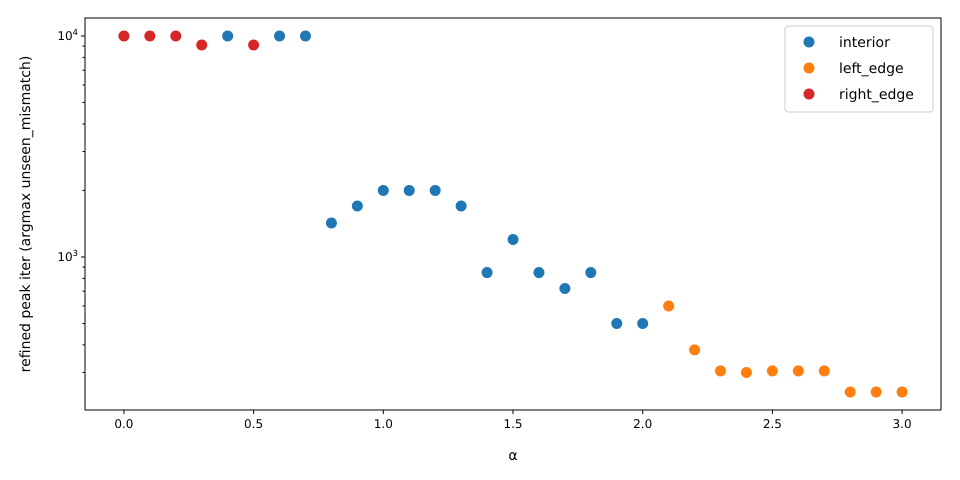 This screenshot has height=480, width=960. I want to click on x-tick-label: 0.0, so click(124, 424).